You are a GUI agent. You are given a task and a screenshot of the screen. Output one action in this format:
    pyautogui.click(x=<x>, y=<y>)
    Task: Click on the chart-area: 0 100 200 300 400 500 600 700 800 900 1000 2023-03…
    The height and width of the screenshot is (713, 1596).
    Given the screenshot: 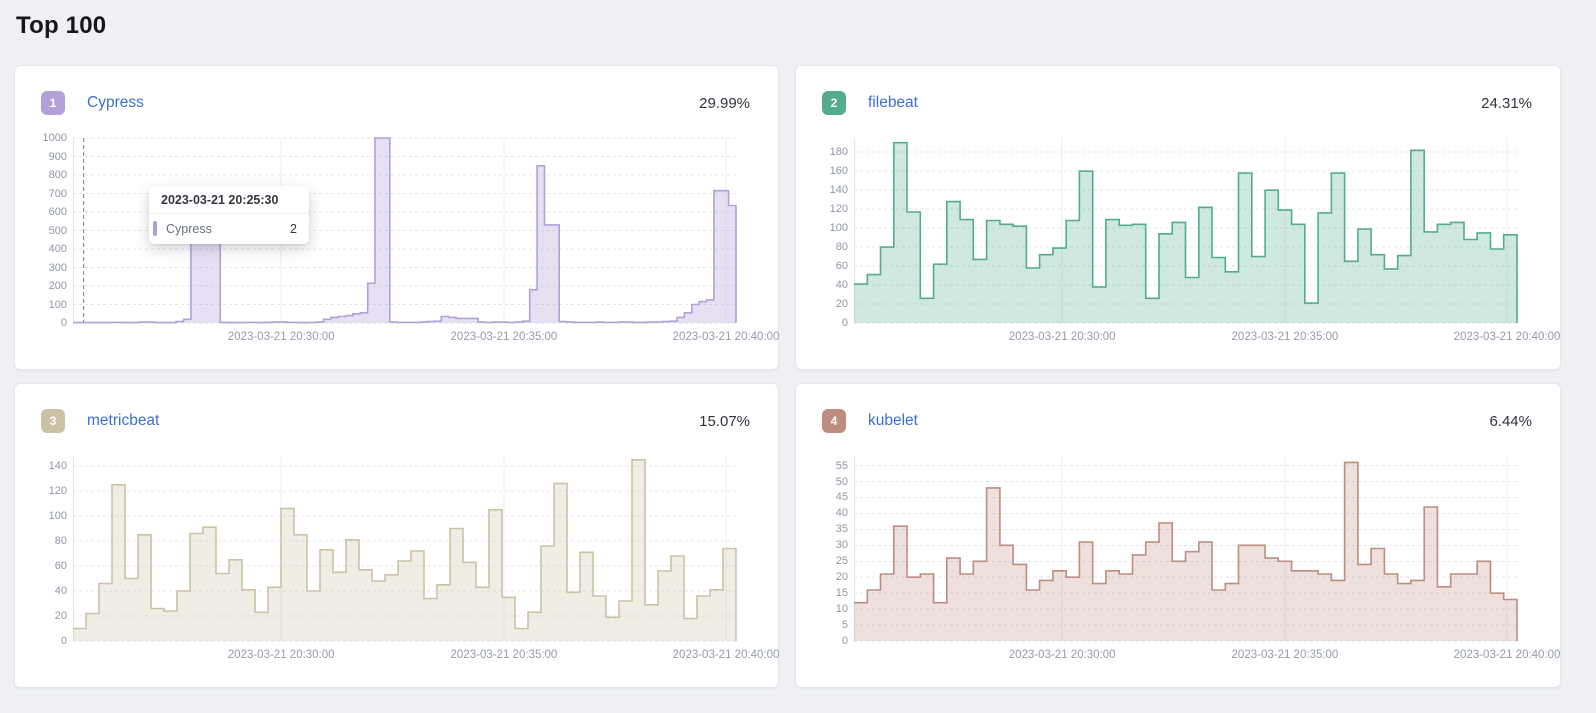 What is the action you would take?
    pyautogui.click(x=397, y=241)
    